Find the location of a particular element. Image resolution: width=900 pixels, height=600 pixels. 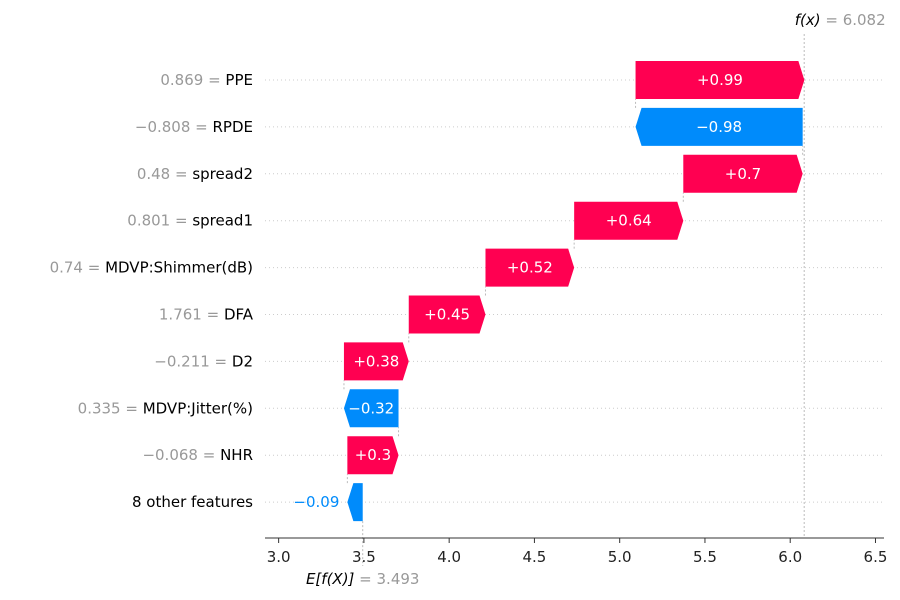

bar-value-label: +0.52 is located at coordinates (530, 268).